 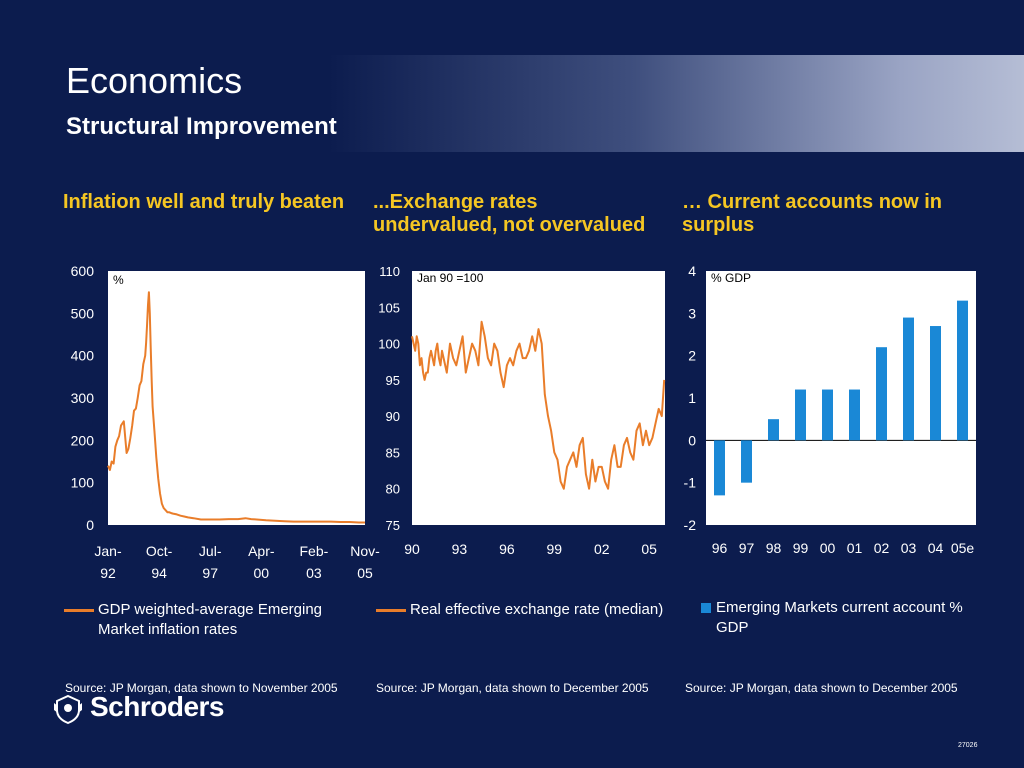 What do you see at coordinates (159, 573) in the screenshot?
I see `inflation-xtick-label: 94` at bounding box center [159, 573].